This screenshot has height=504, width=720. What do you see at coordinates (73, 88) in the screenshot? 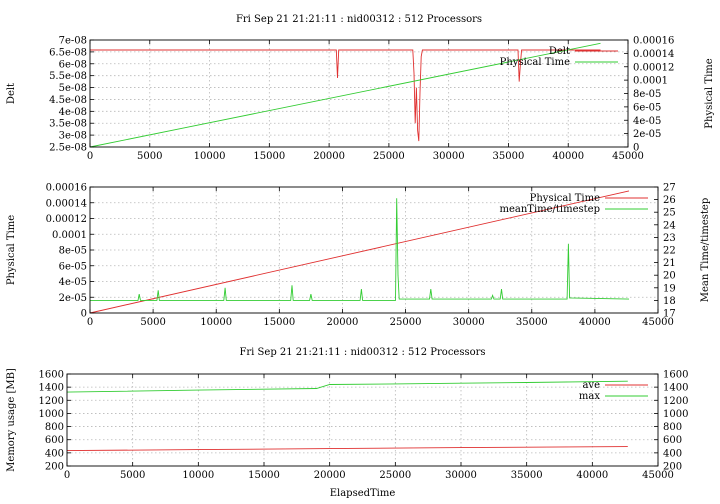
I see `y-tick-label: 5e-08` at bounding box center [73, 88].